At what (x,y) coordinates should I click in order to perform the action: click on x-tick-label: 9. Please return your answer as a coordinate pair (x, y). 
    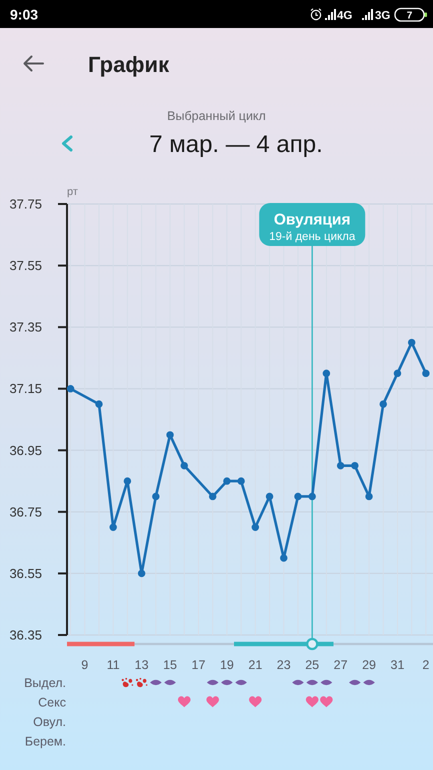
    Looking at the image, I should click on (84, 665).